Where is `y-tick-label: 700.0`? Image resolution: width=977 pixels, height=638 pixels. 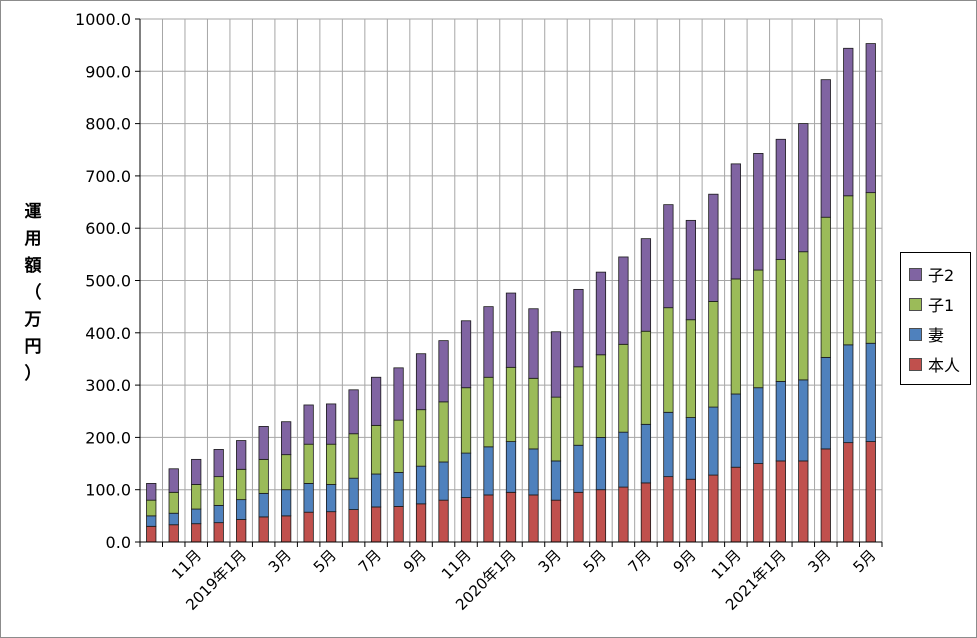 y-tick-label: 700.0 is located at coordinates (108, 176).